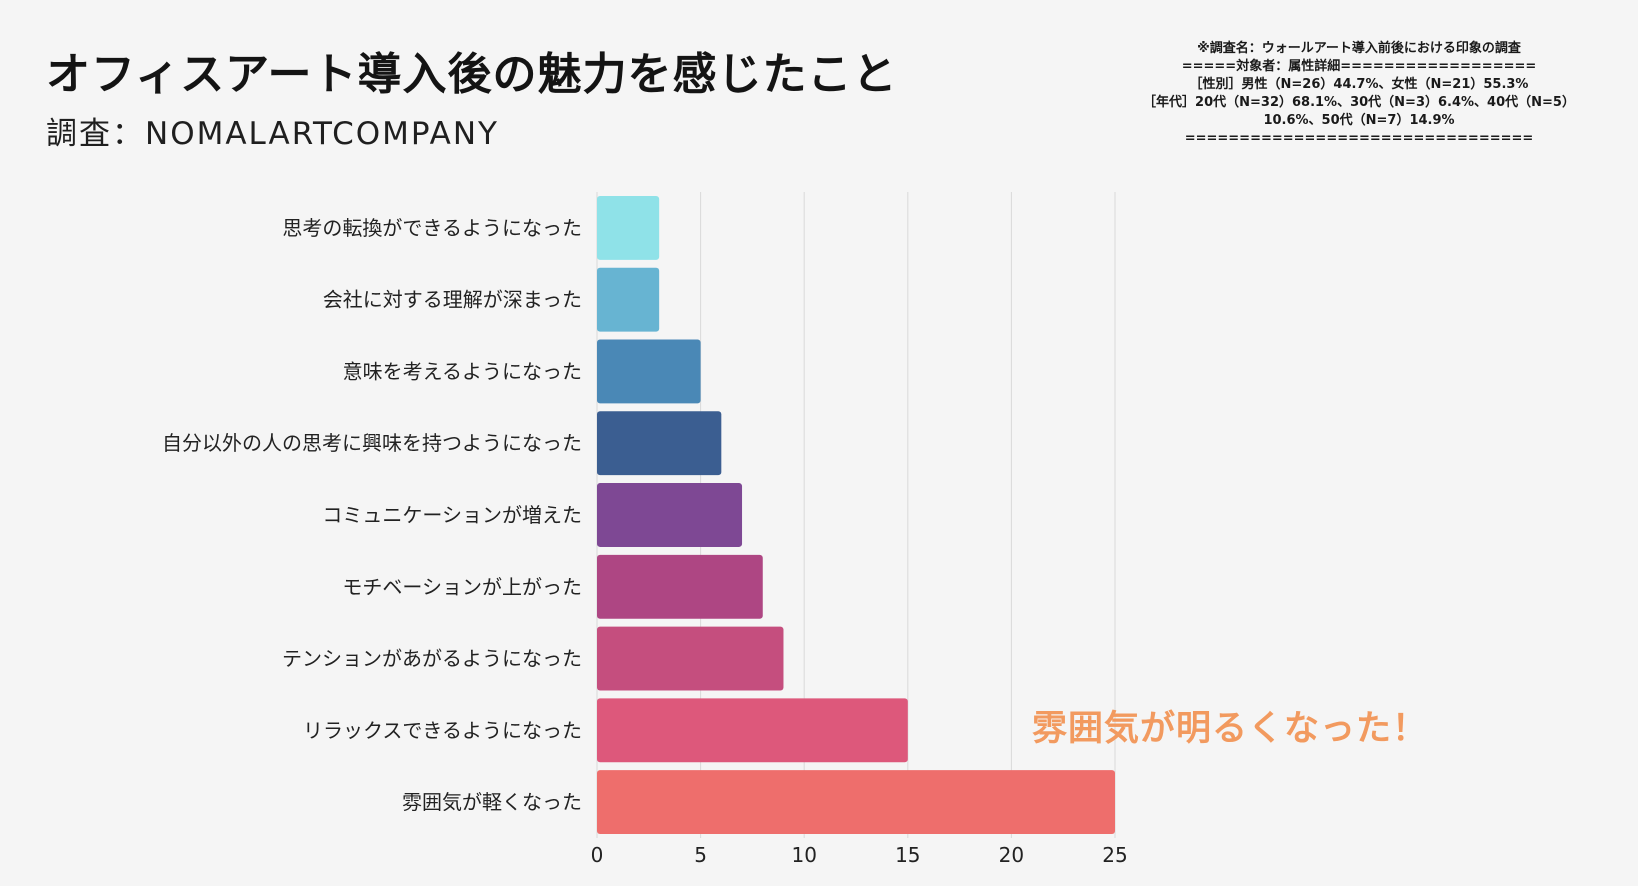 This screenshot has width=1638, height=886. I want to click on x-tick-label: 25, so click(1114, 855).